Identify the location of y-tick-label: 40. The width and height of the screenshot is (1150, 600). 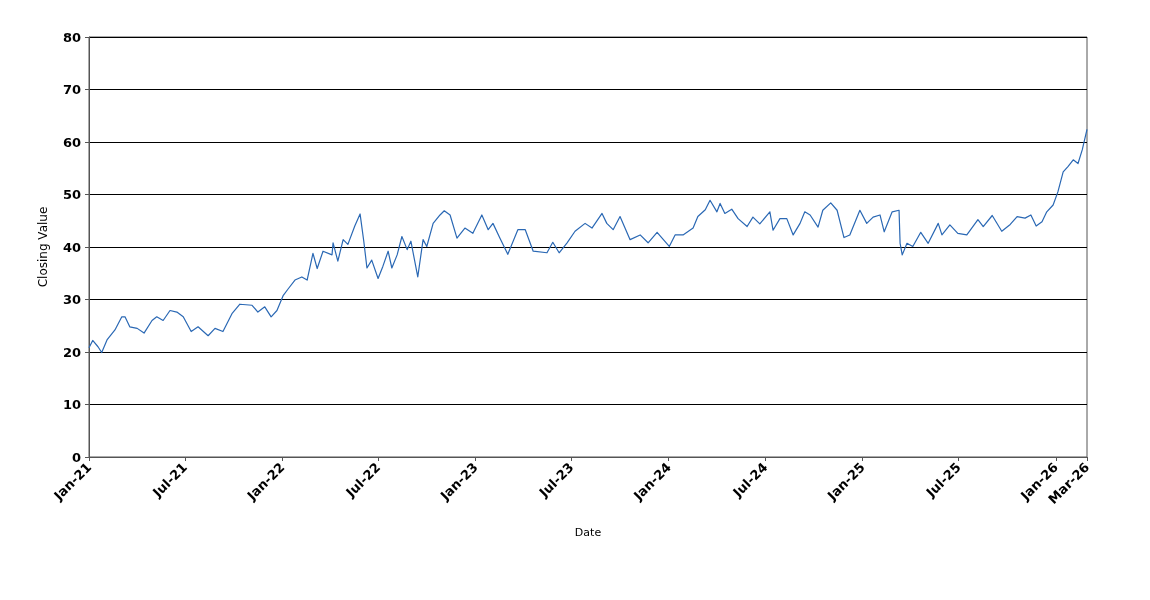
(71, 247).